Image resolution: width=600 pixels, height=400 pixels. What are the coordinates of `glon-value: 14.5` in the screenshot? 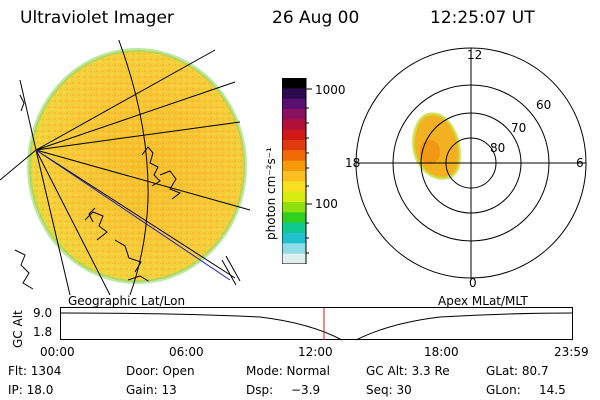 It's located at (552, 390).